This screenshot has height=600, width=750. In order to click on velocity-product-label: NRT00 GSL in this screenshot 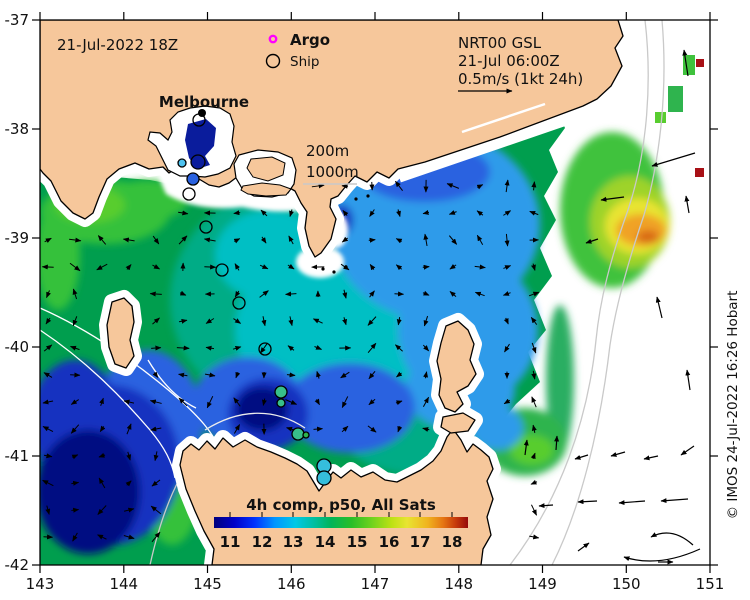, I will do `click(500, 43)`.